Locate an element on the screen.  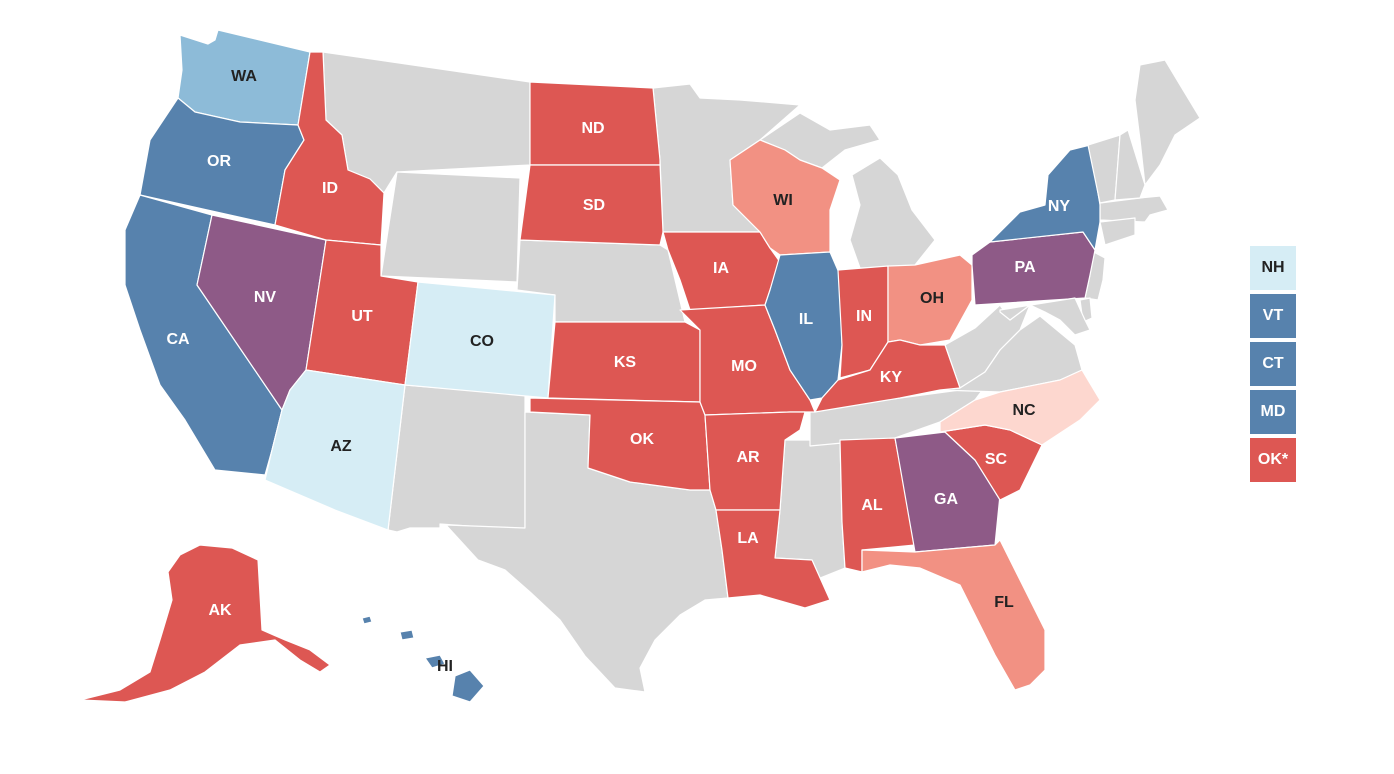
state-KS is located at coordinates (624, 362).